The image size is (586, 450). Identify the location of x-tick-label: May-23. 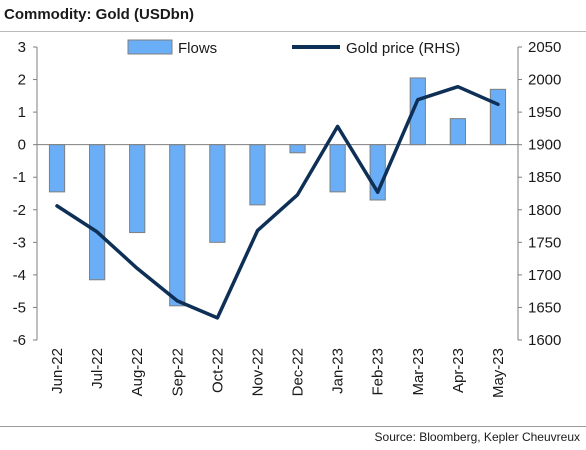
(498, 373).